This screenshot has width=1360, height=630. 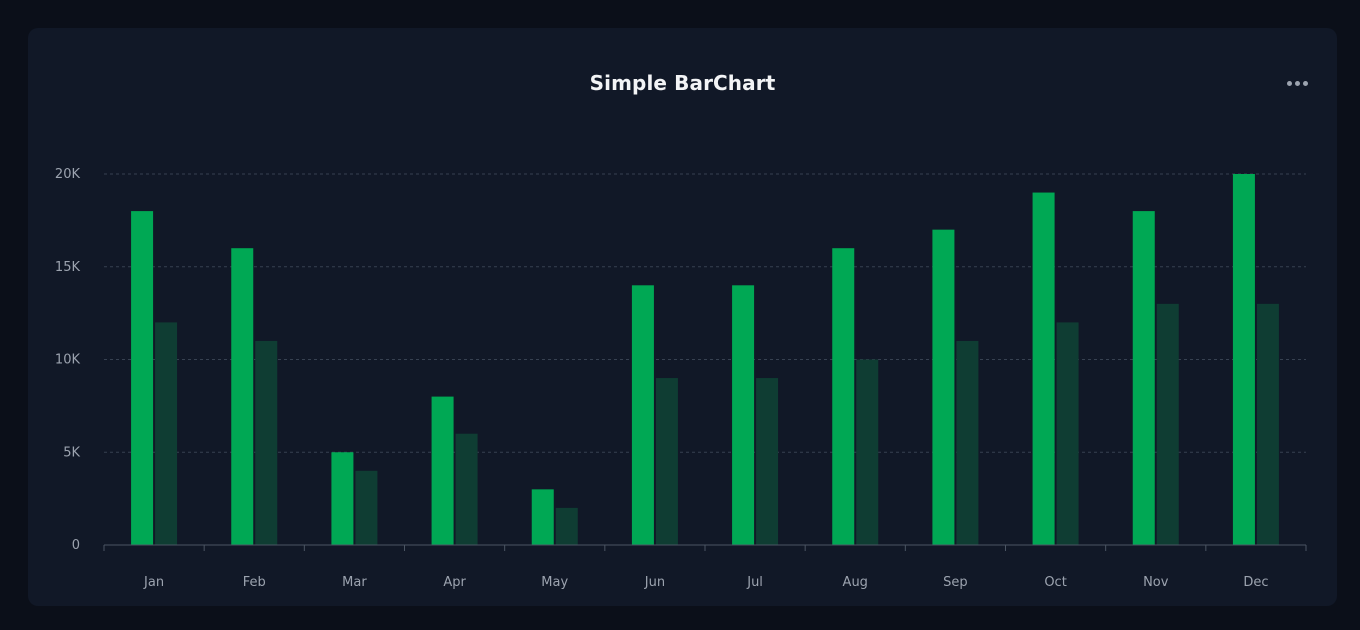 I want to click on x-tick-label: May, so click(x=554, y=582).